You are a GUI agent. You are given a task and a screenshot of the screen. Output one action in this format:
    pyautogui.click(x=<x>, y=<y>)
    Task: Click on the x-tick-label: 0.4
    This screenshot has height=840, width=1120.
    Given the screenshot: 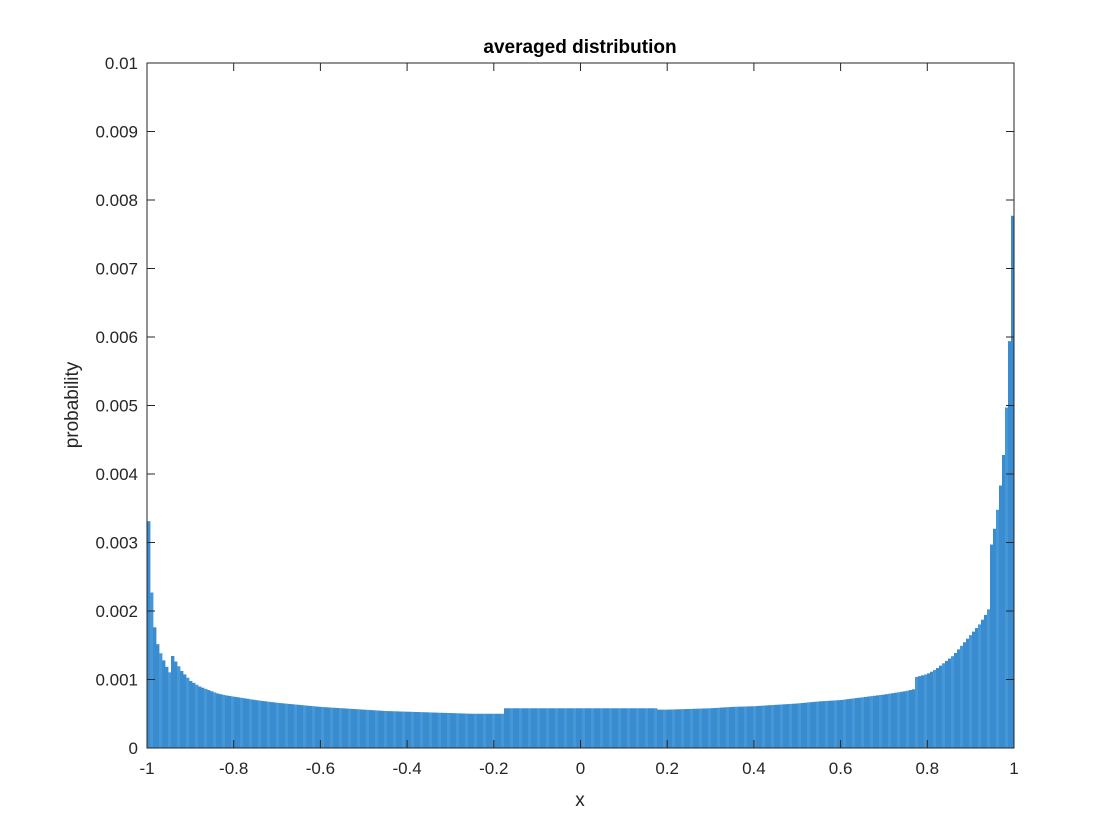 What is the action you would take?
    pyautogui.click(x=754, y=768)
    